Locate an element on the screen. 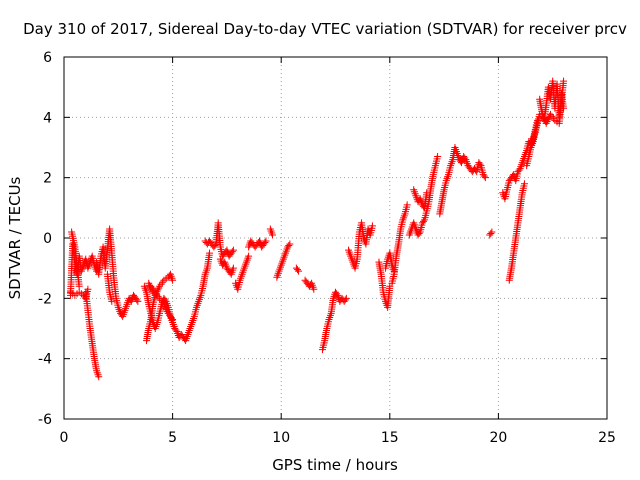  y-tick-label: -4 is located at coordinates (45, 360).